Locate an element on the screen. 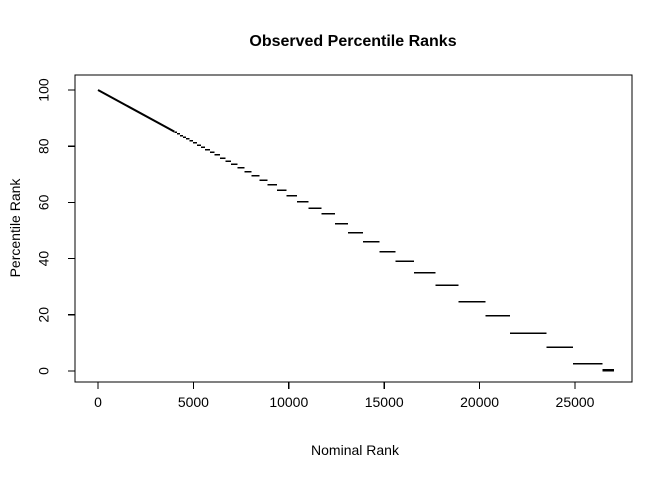  y-tick-label: 20 is located at coordinates (44, 315).